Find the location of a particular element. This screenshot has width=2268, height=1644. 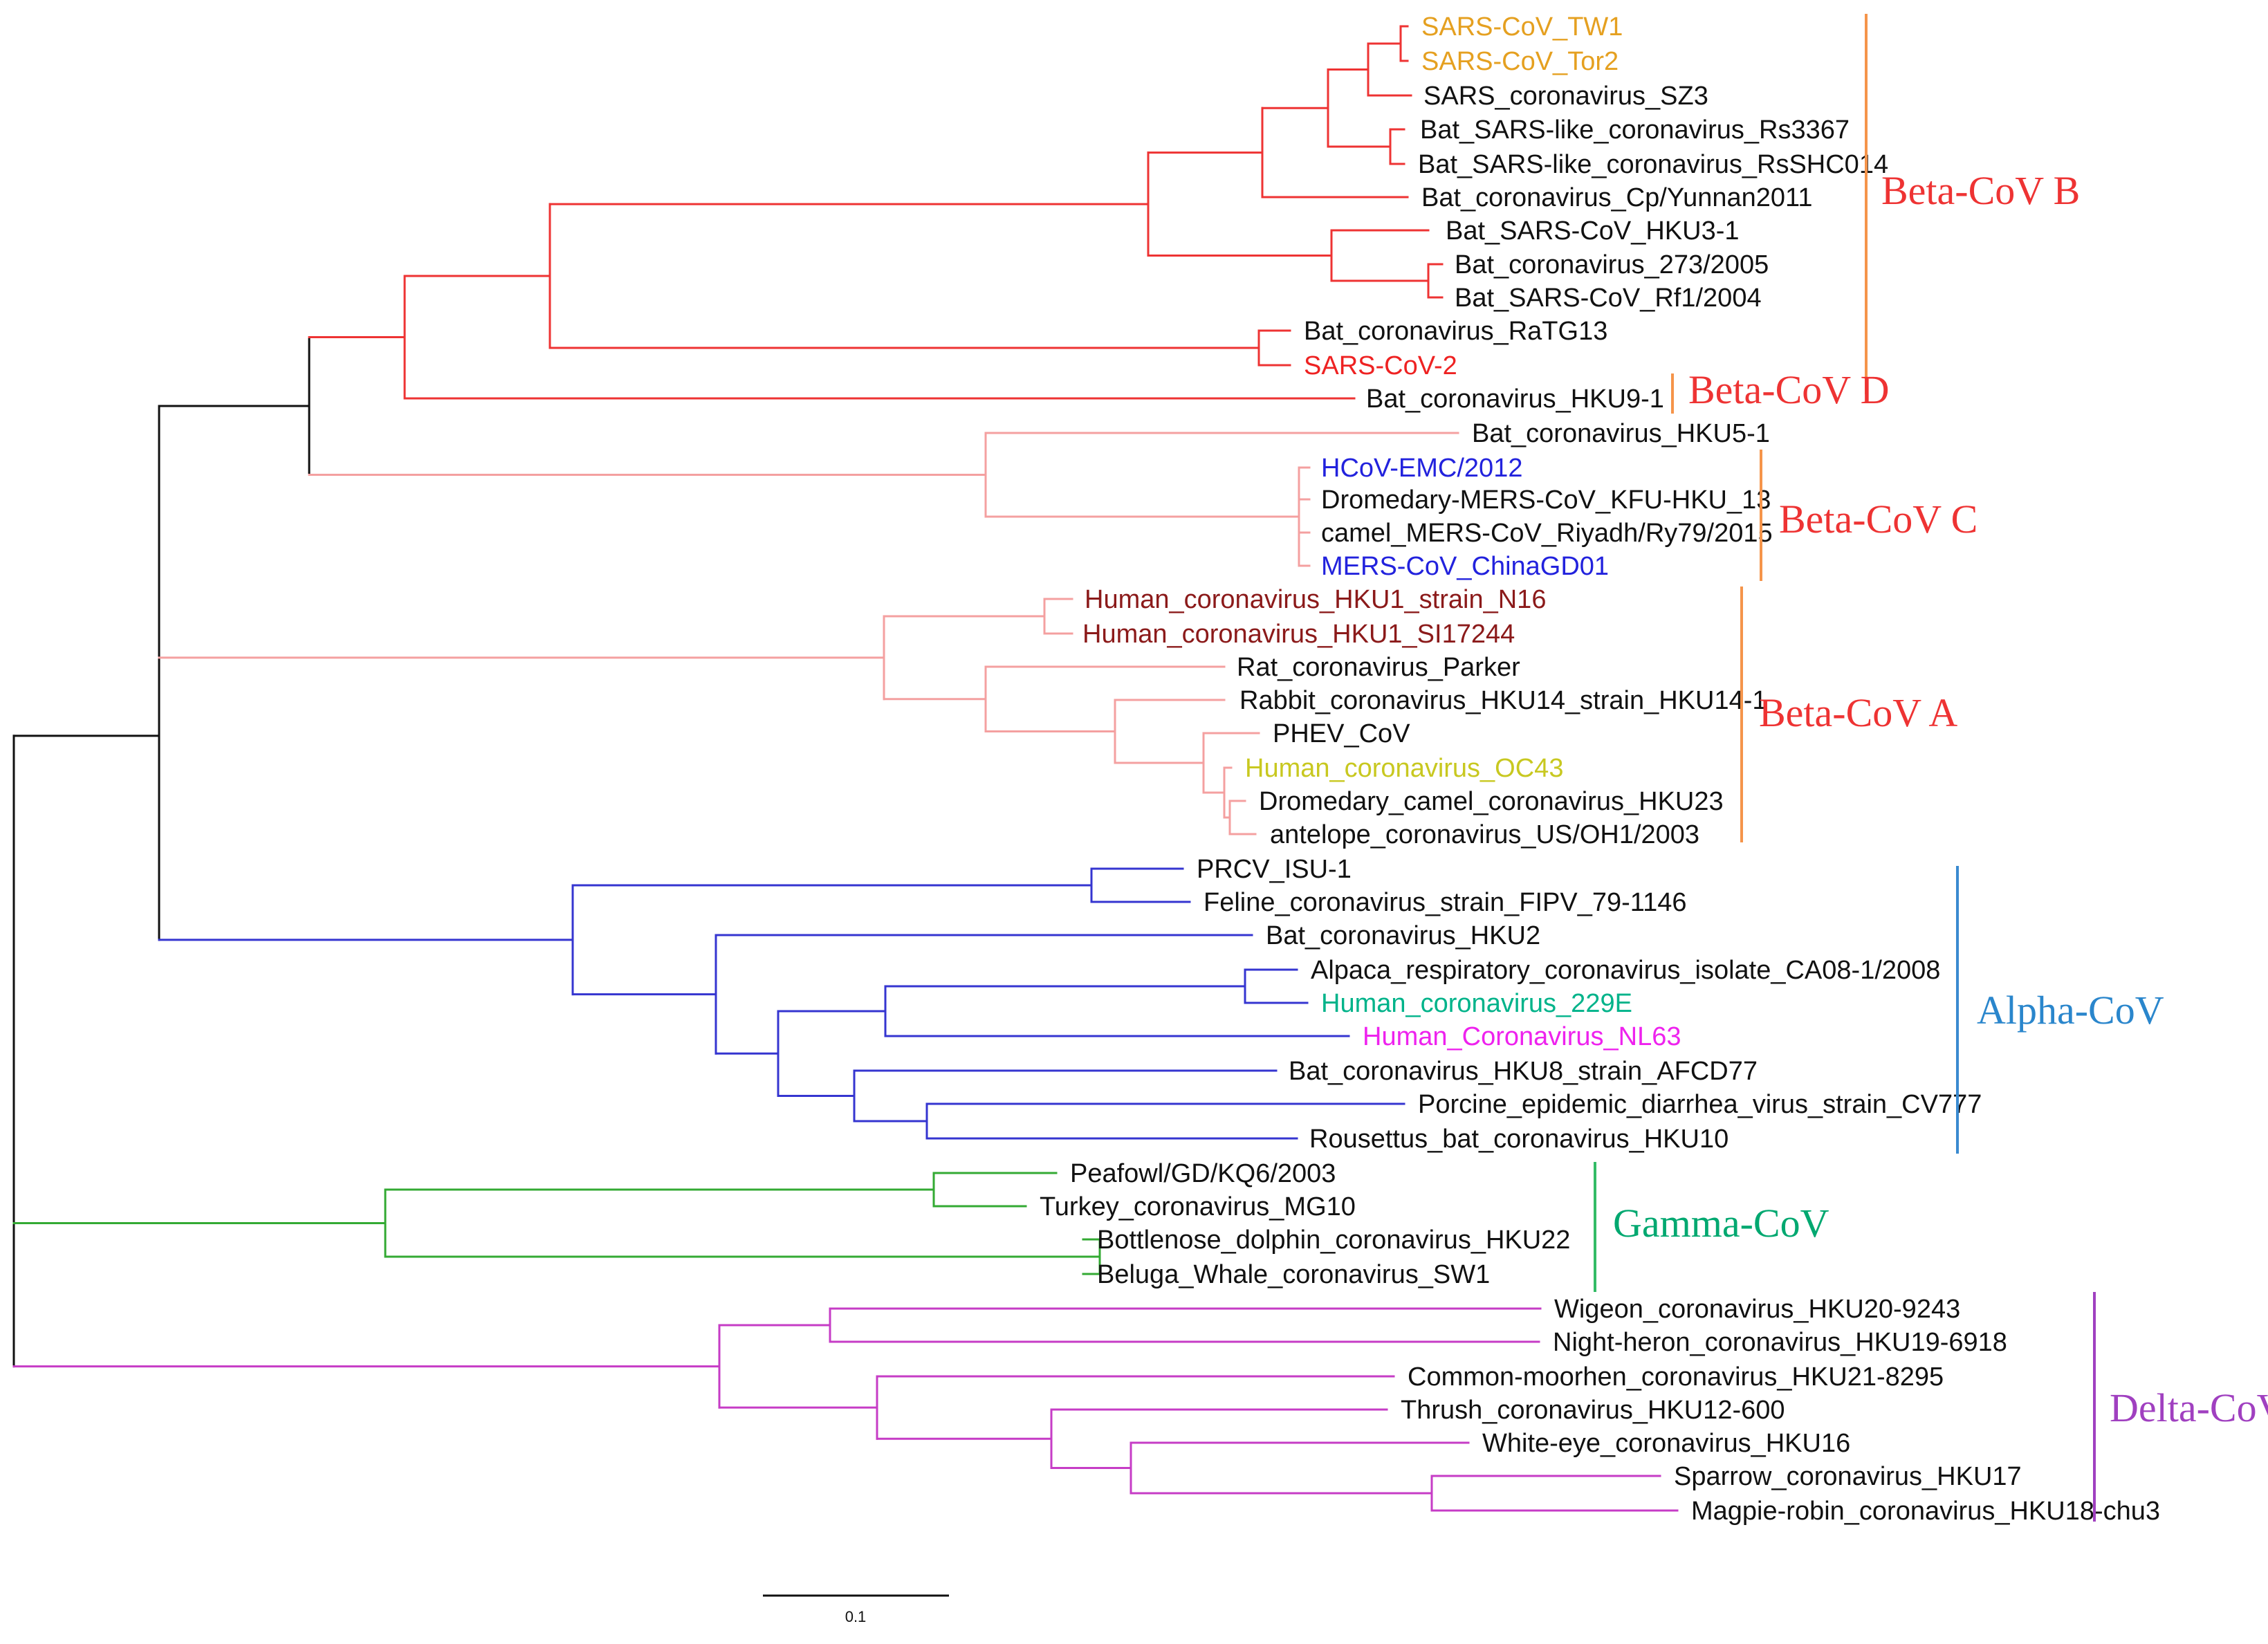

leaf-label: SARS-CoV_Tor2 is located at coordinates (1520, 61).